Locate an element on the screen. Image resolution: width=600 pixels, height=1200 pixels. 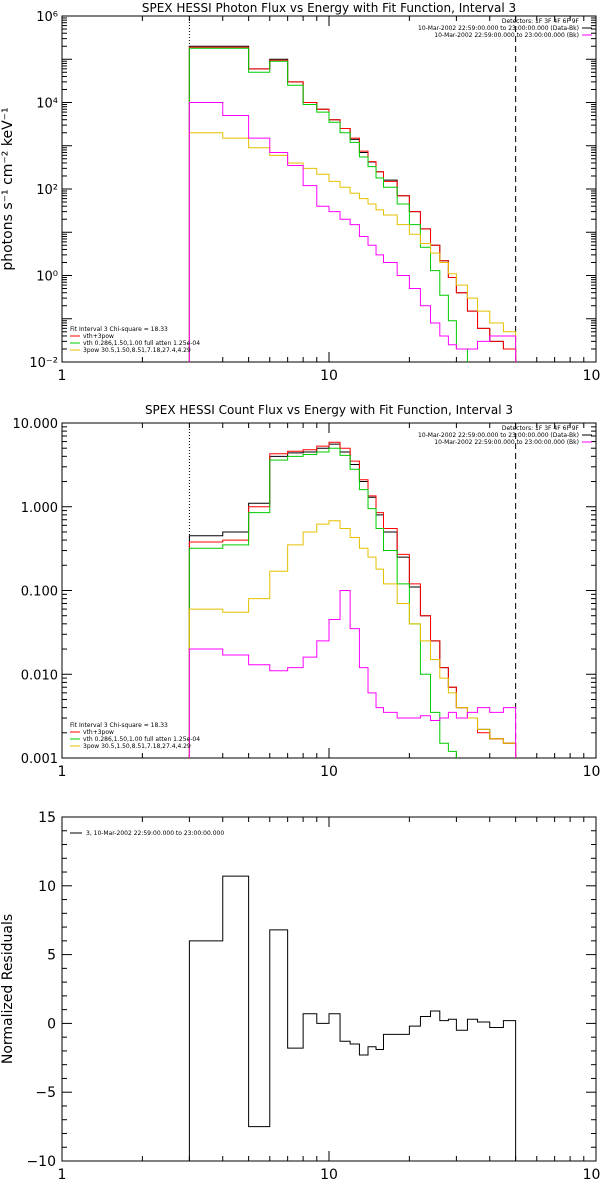
panel2-series-bk is located at coordinates (352, 674).